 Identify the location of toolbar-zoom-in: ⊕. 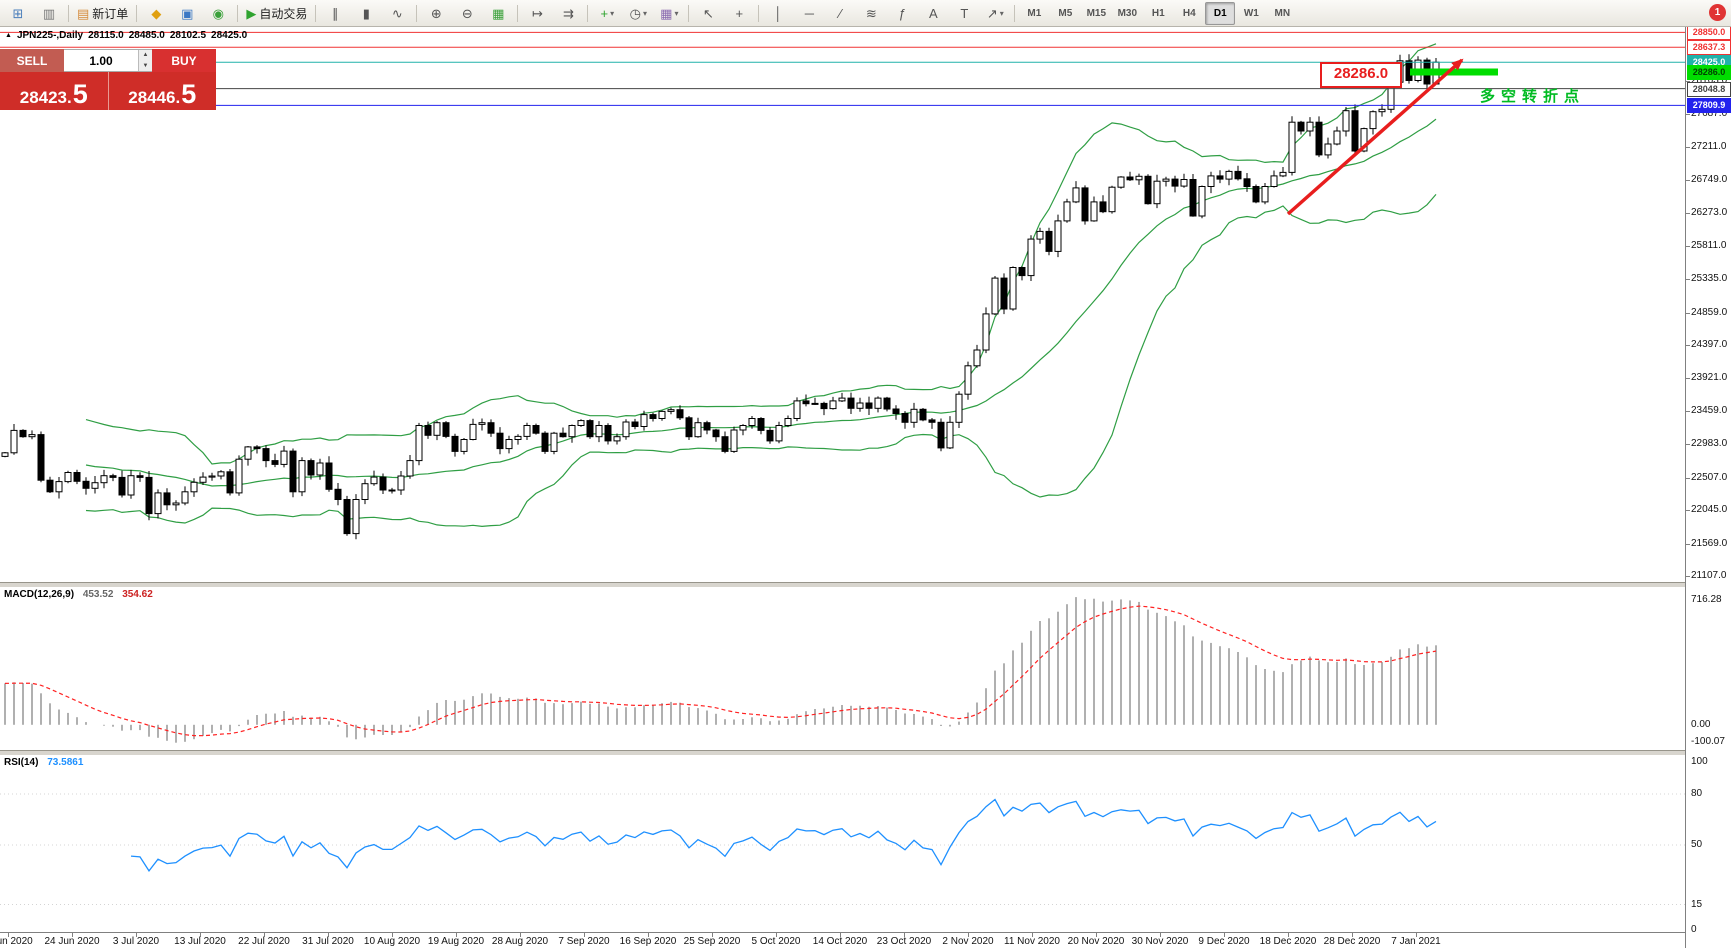
(436, 13).